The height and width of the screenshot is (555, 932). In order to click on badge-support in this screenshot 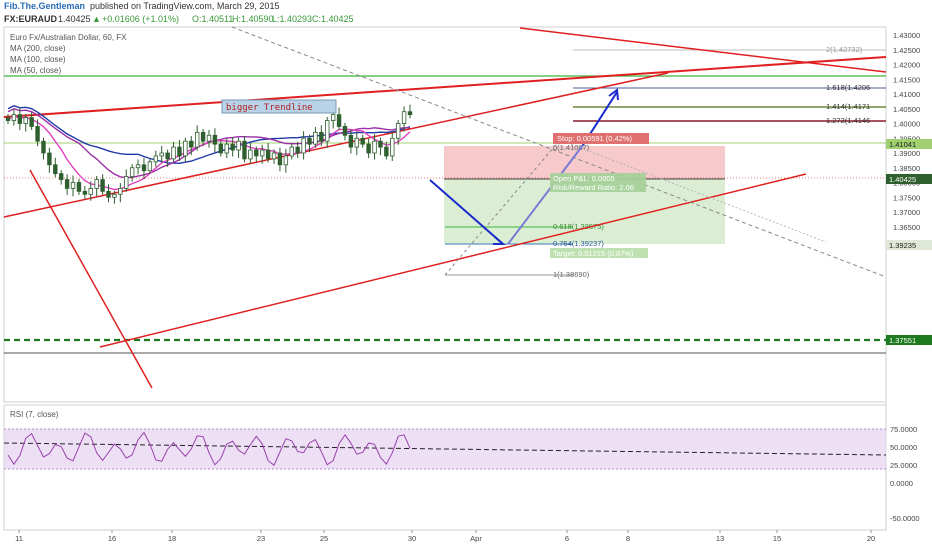, I will do `click(909, 340)`.